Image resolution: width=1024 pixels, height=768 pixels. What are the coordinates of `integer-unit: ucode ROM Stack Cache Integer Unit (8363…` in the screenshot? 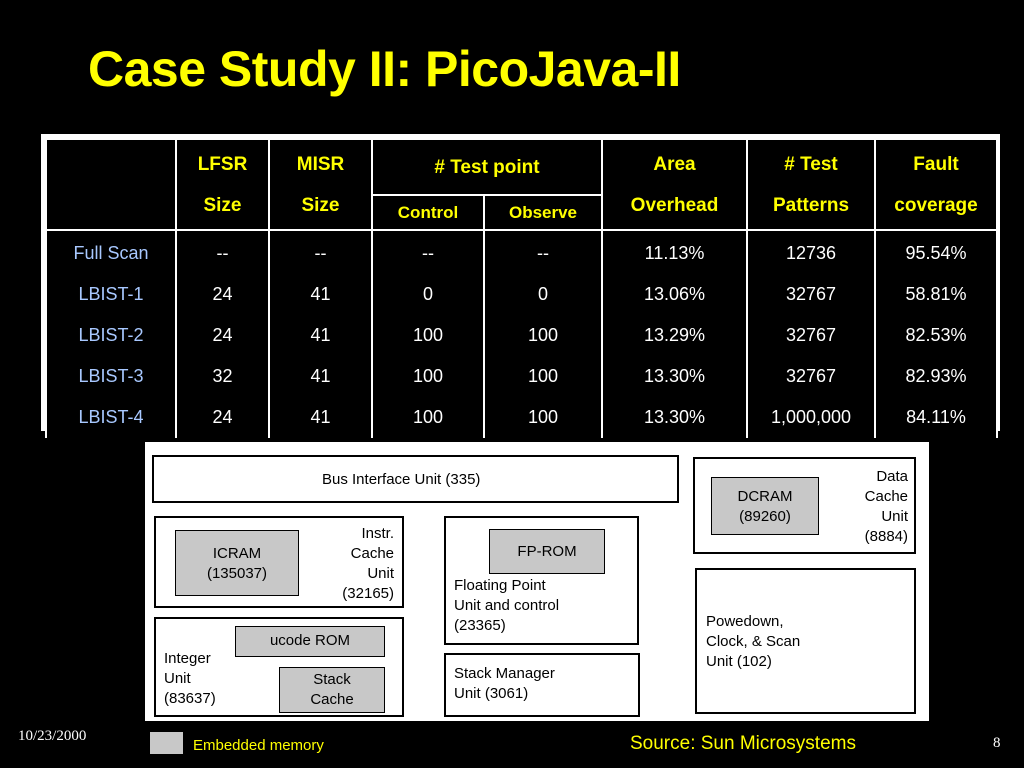 It's located at (279, 667).